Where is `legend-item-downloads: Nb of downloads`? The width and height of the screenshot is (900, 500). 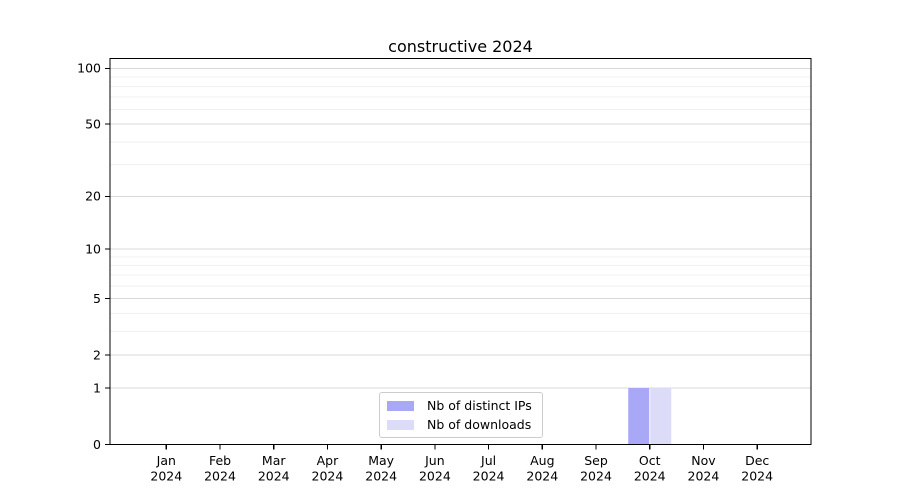
legend-item-downloads: Nb of downloads is located at coordinates (461, 424).